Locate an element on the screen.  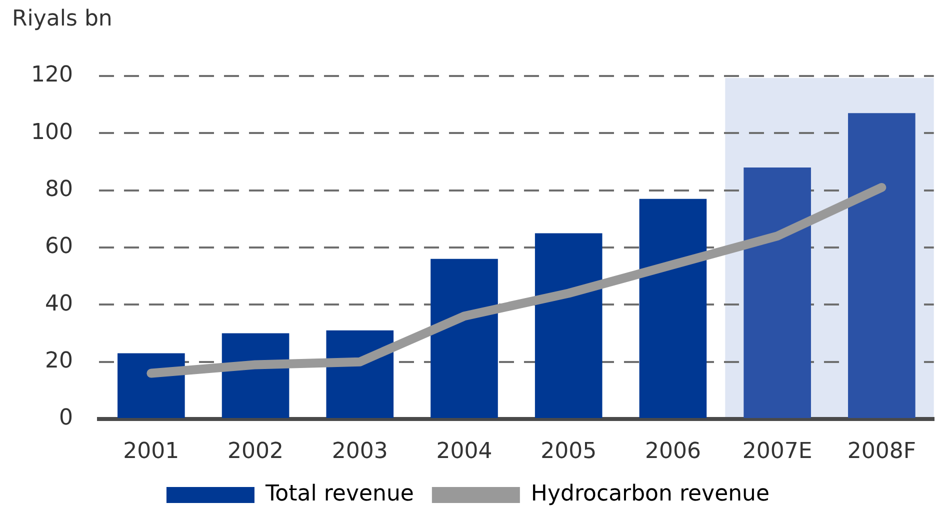
x-tick-label: 2004 is located at coordinates (464, 451).